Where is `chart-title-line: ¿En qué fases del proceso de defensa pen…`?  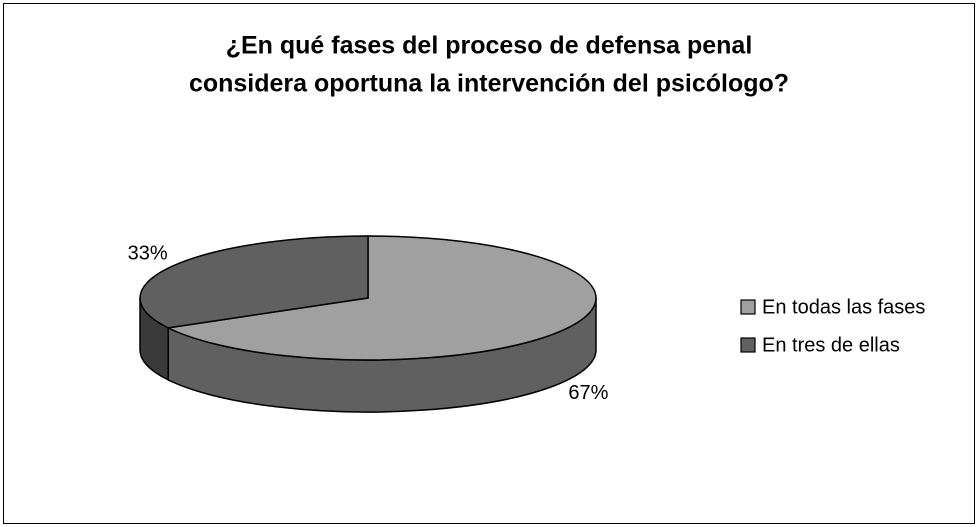
chart-title-line: ¿En qué fases del proceso de defensa pen… is located at coordinates (489, 46).